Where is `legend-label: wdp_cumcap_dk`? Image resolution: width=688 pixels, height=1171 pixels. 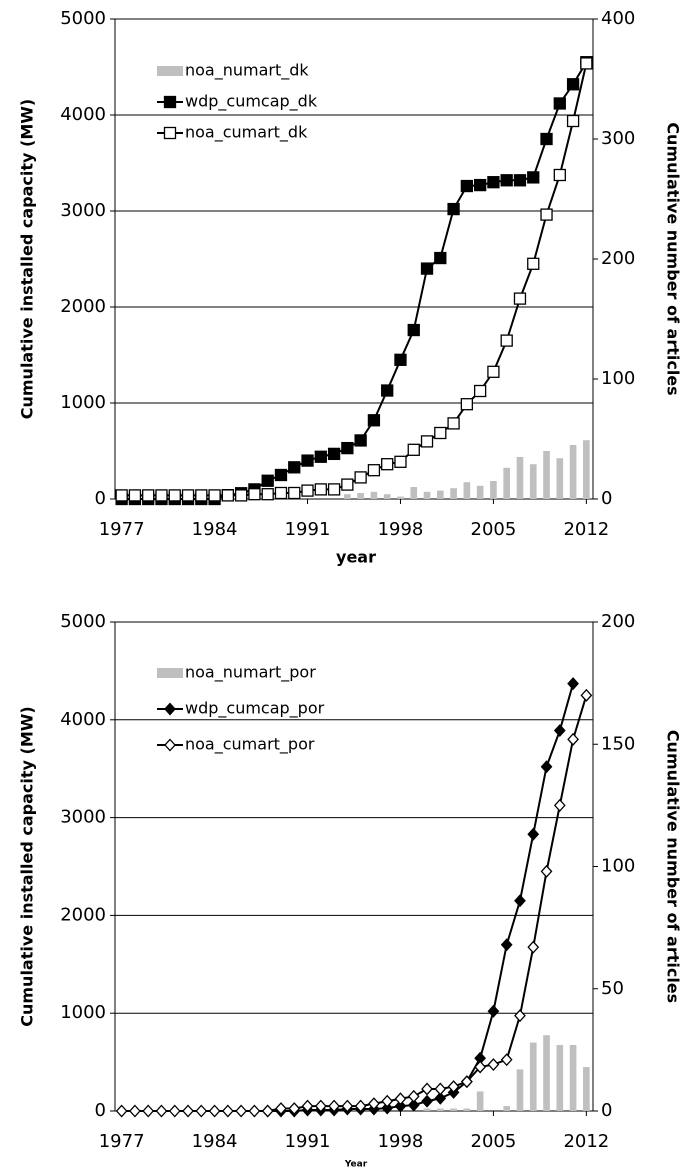
legend-label: wdp_cumcap_dk is located at coordinates (251, 102).